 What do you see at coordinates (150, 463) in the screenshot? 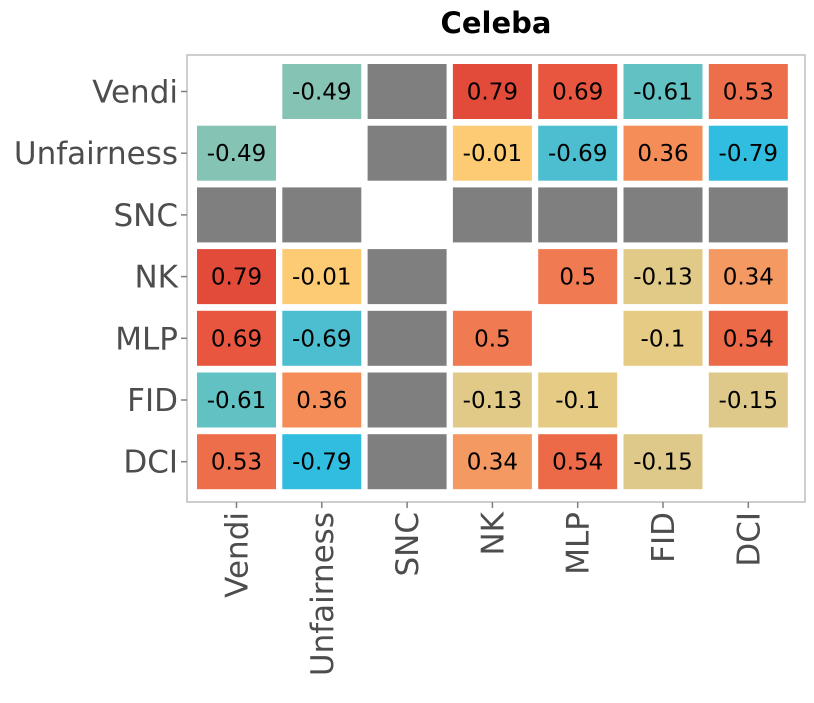
I see `y-tick-label-dci: DCI` at bounding box center [150, 463].